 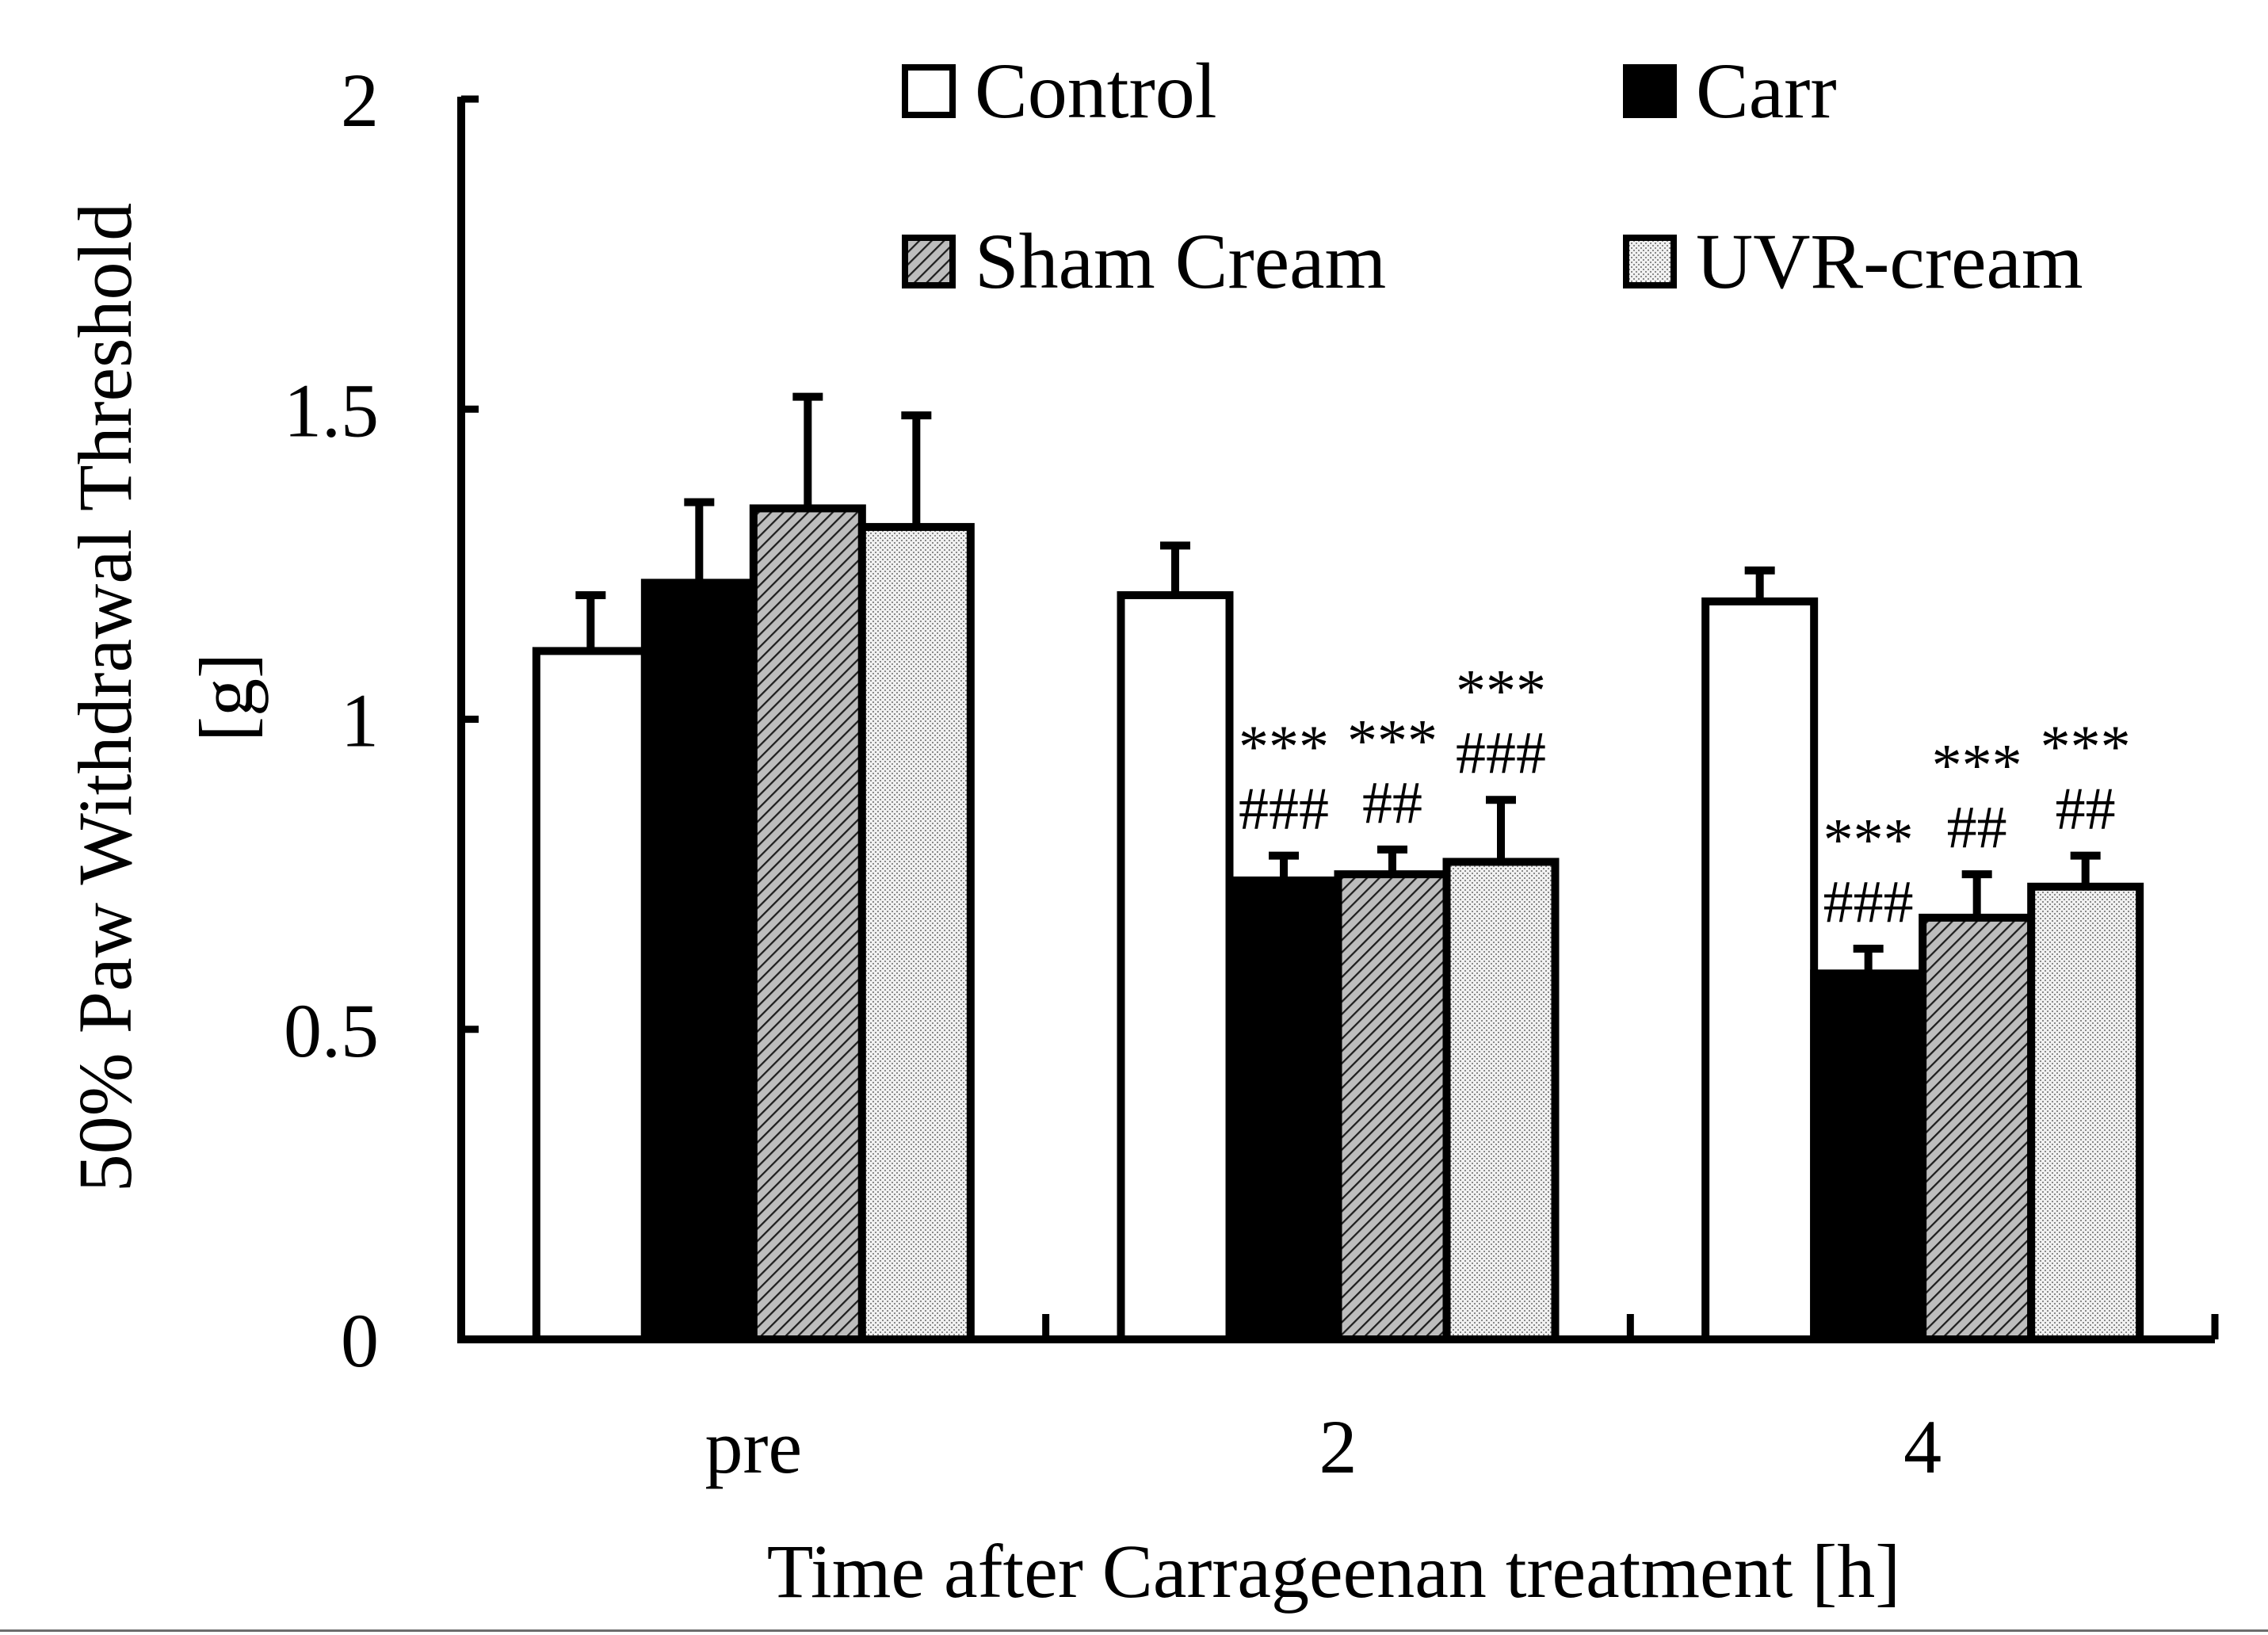 I want to click on significance-marker-1-2-0: ##, so click(x=1392, y=803).